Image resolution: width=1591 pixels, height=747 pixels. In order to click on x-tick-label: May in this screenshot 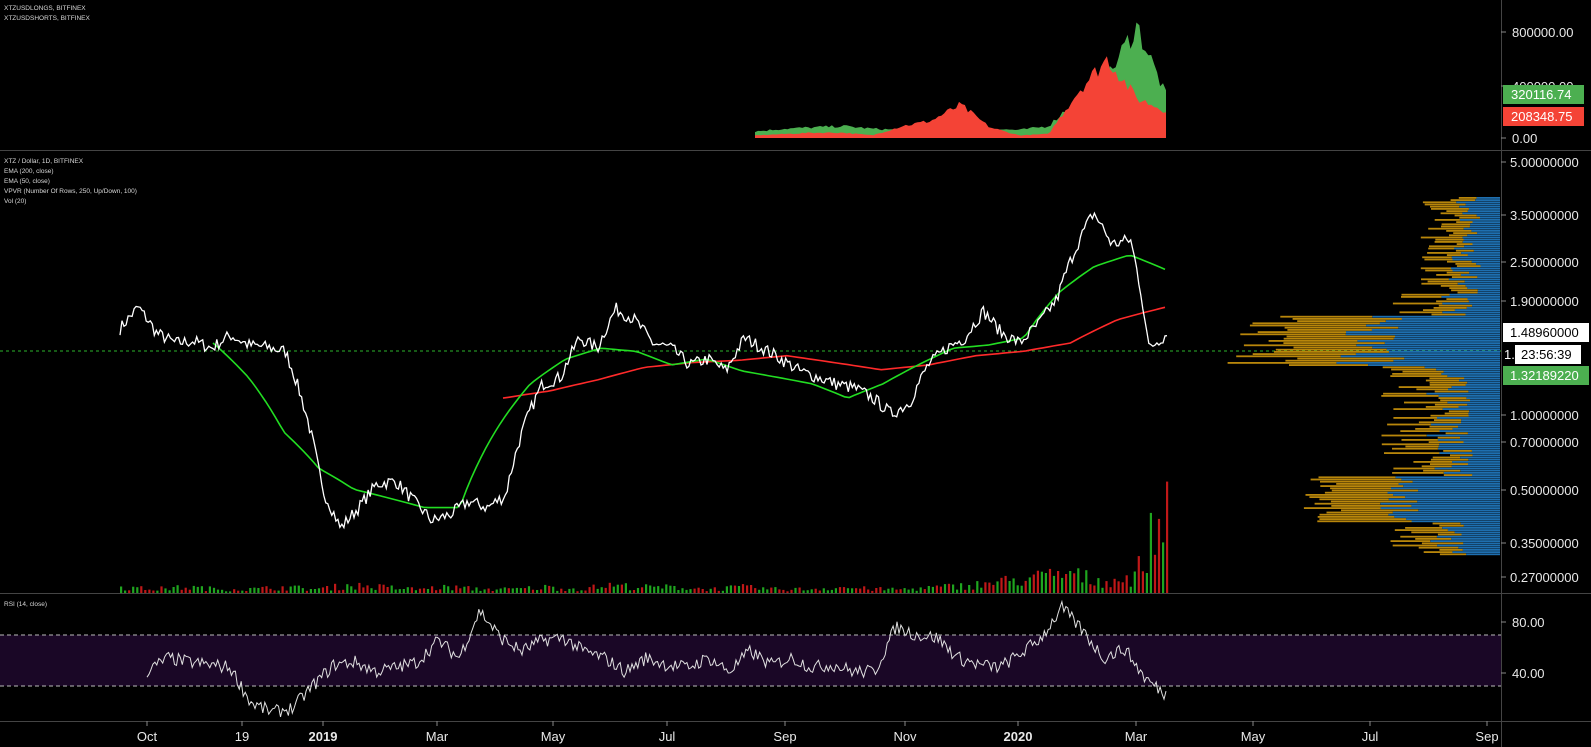, I will do `click(553, 736)`.